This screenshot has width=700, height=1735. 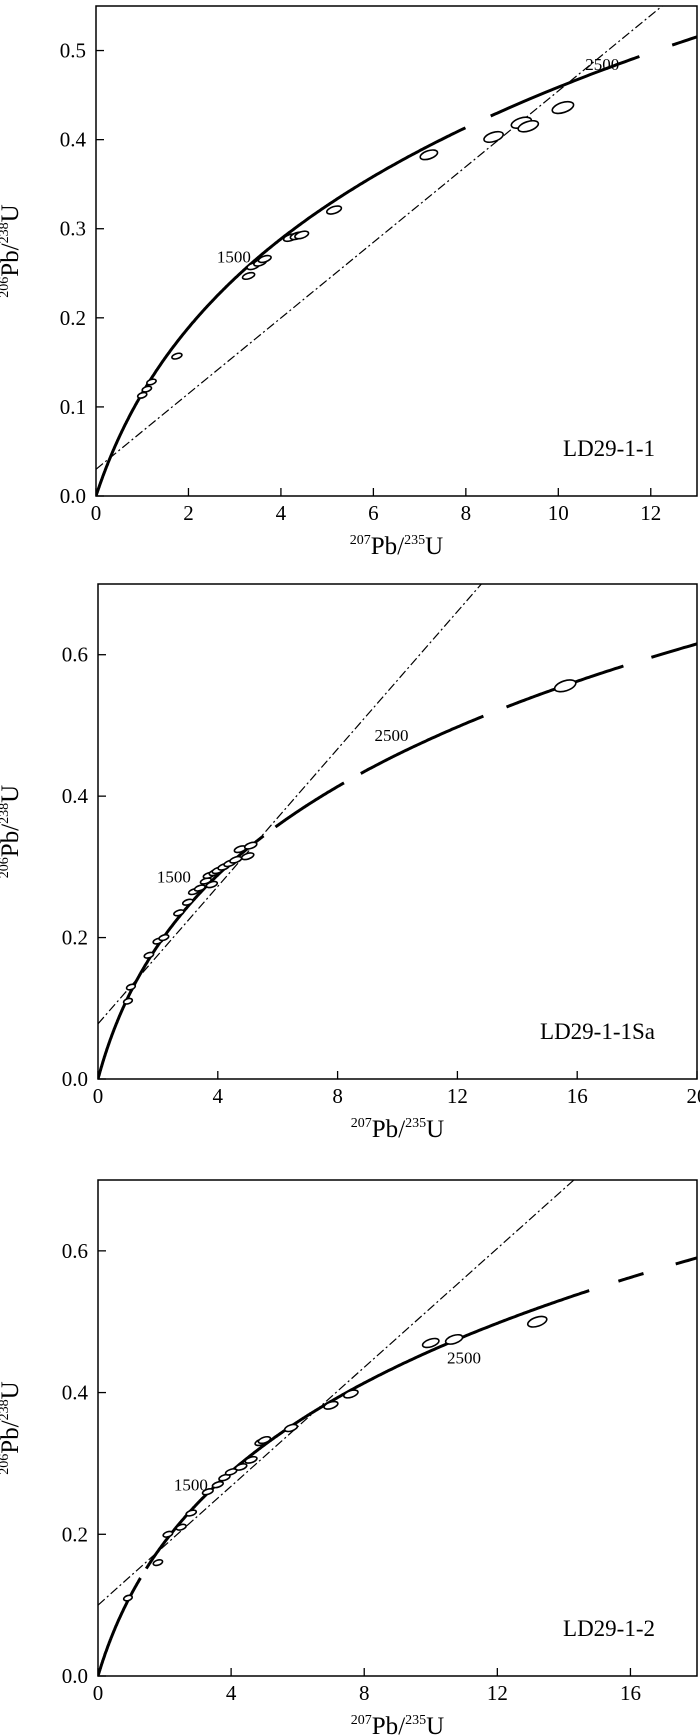 I want to click on x-tick-label: 2, so click(x=188, y=513).